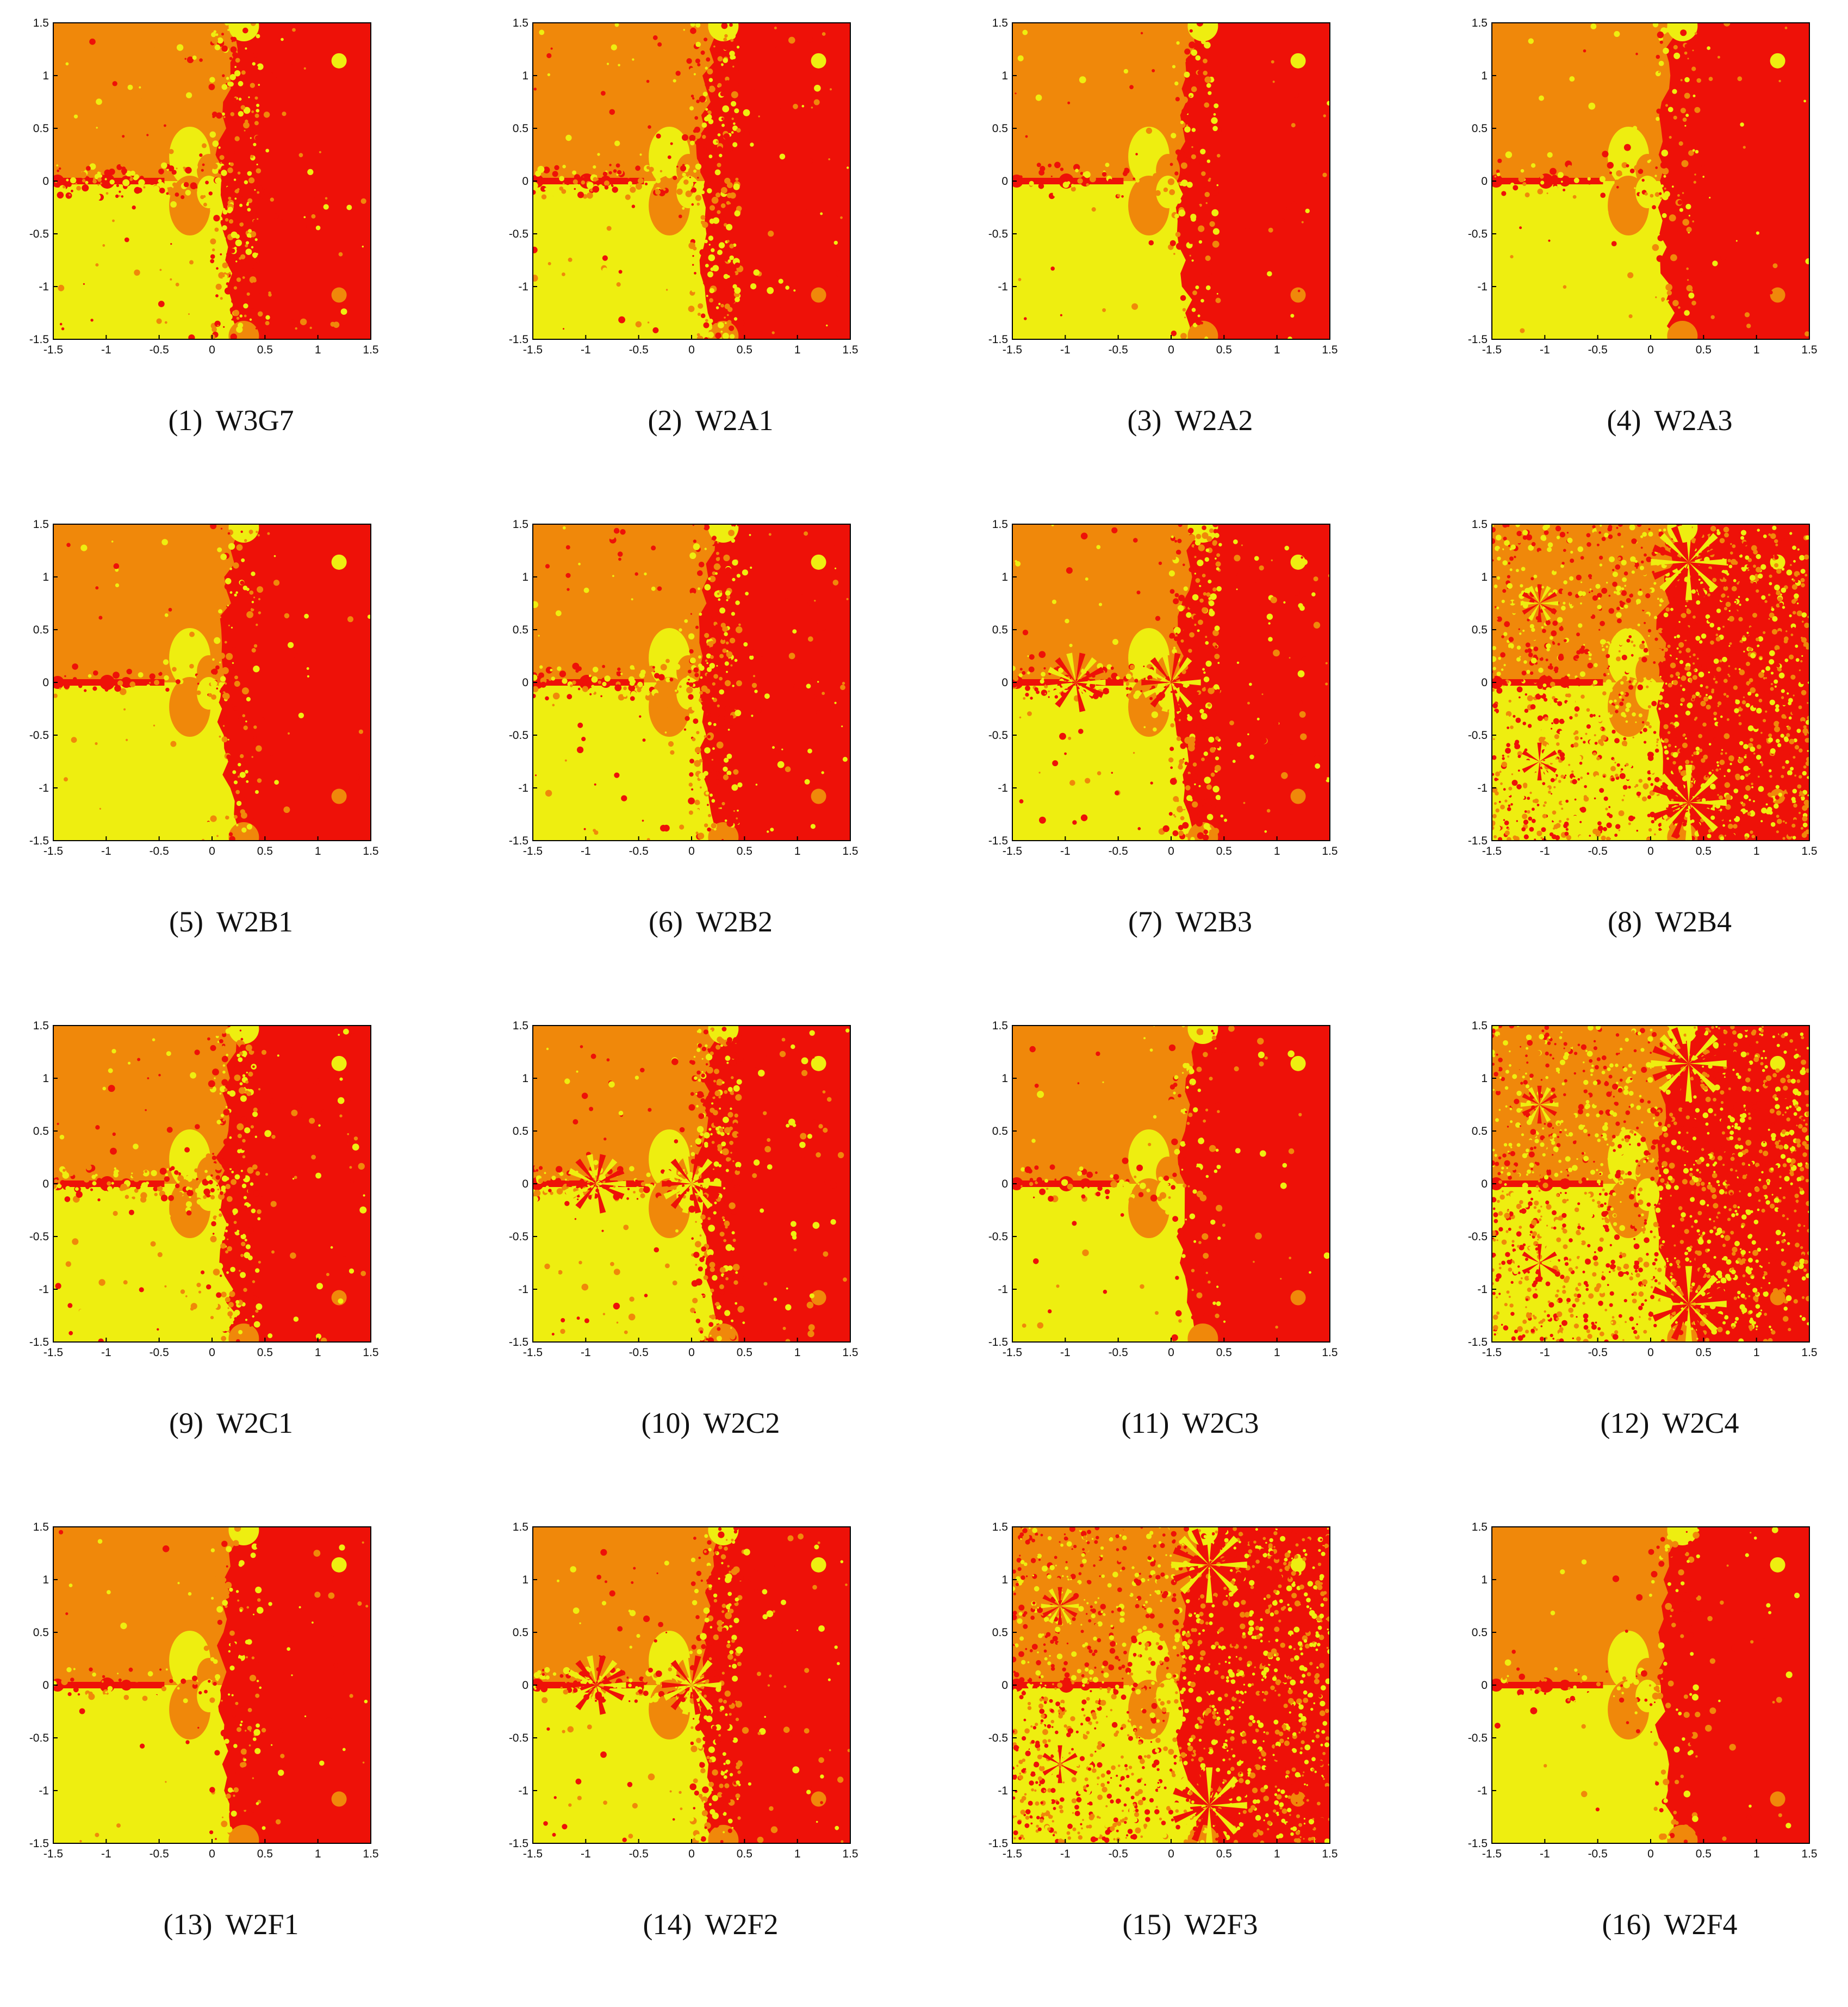 The image size is (1848, 2007). I want to click on subfigure-caption: (3)W2A2, so click(1190, 420).